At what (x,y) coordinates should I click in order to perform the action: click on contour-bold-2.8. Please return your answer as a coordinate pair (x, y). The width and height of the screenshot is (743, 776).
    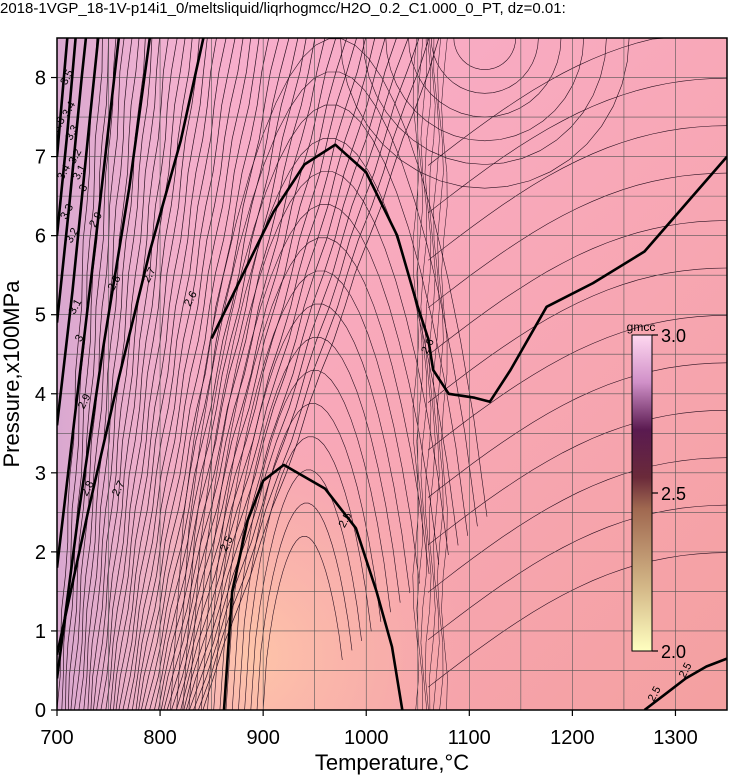
    Looking at the image, I should click on (104, 358).